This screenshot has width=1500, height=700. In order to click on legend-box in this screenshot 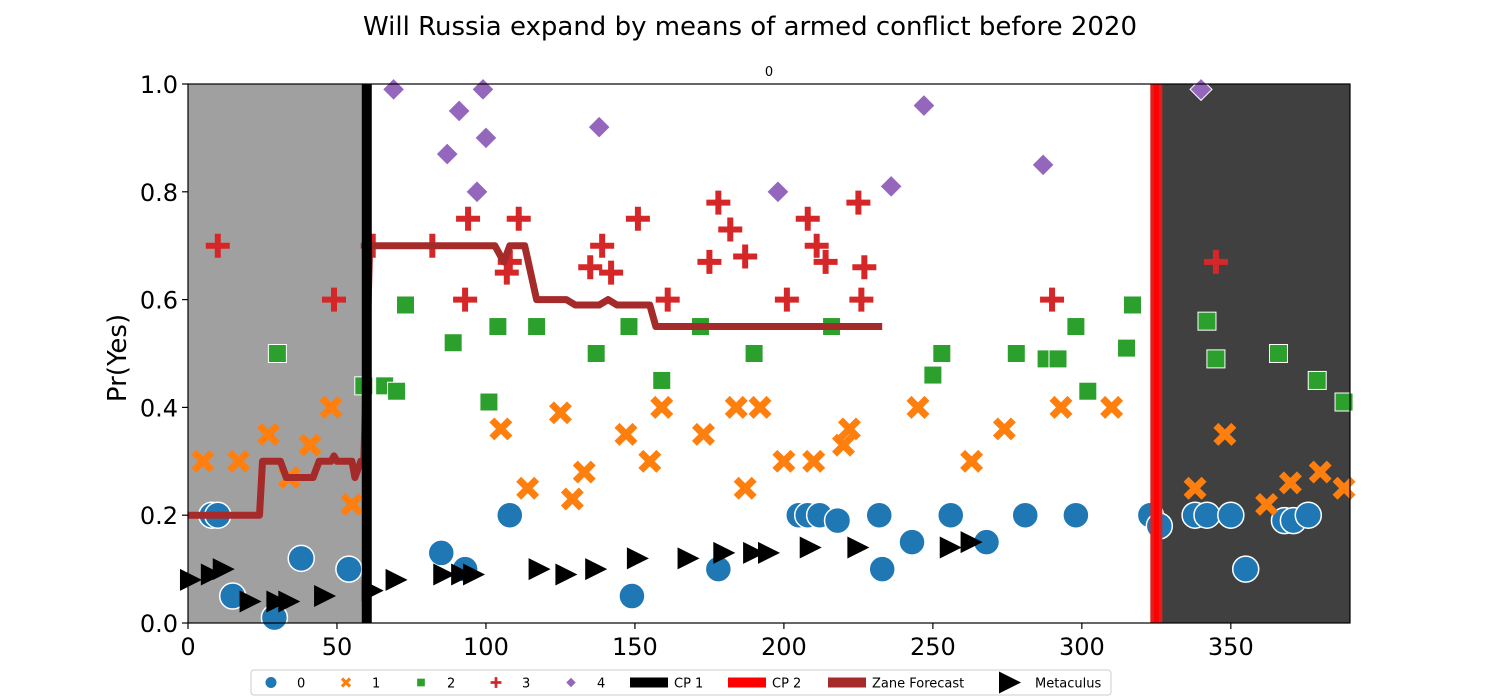, I will do `click(681, 682)`.